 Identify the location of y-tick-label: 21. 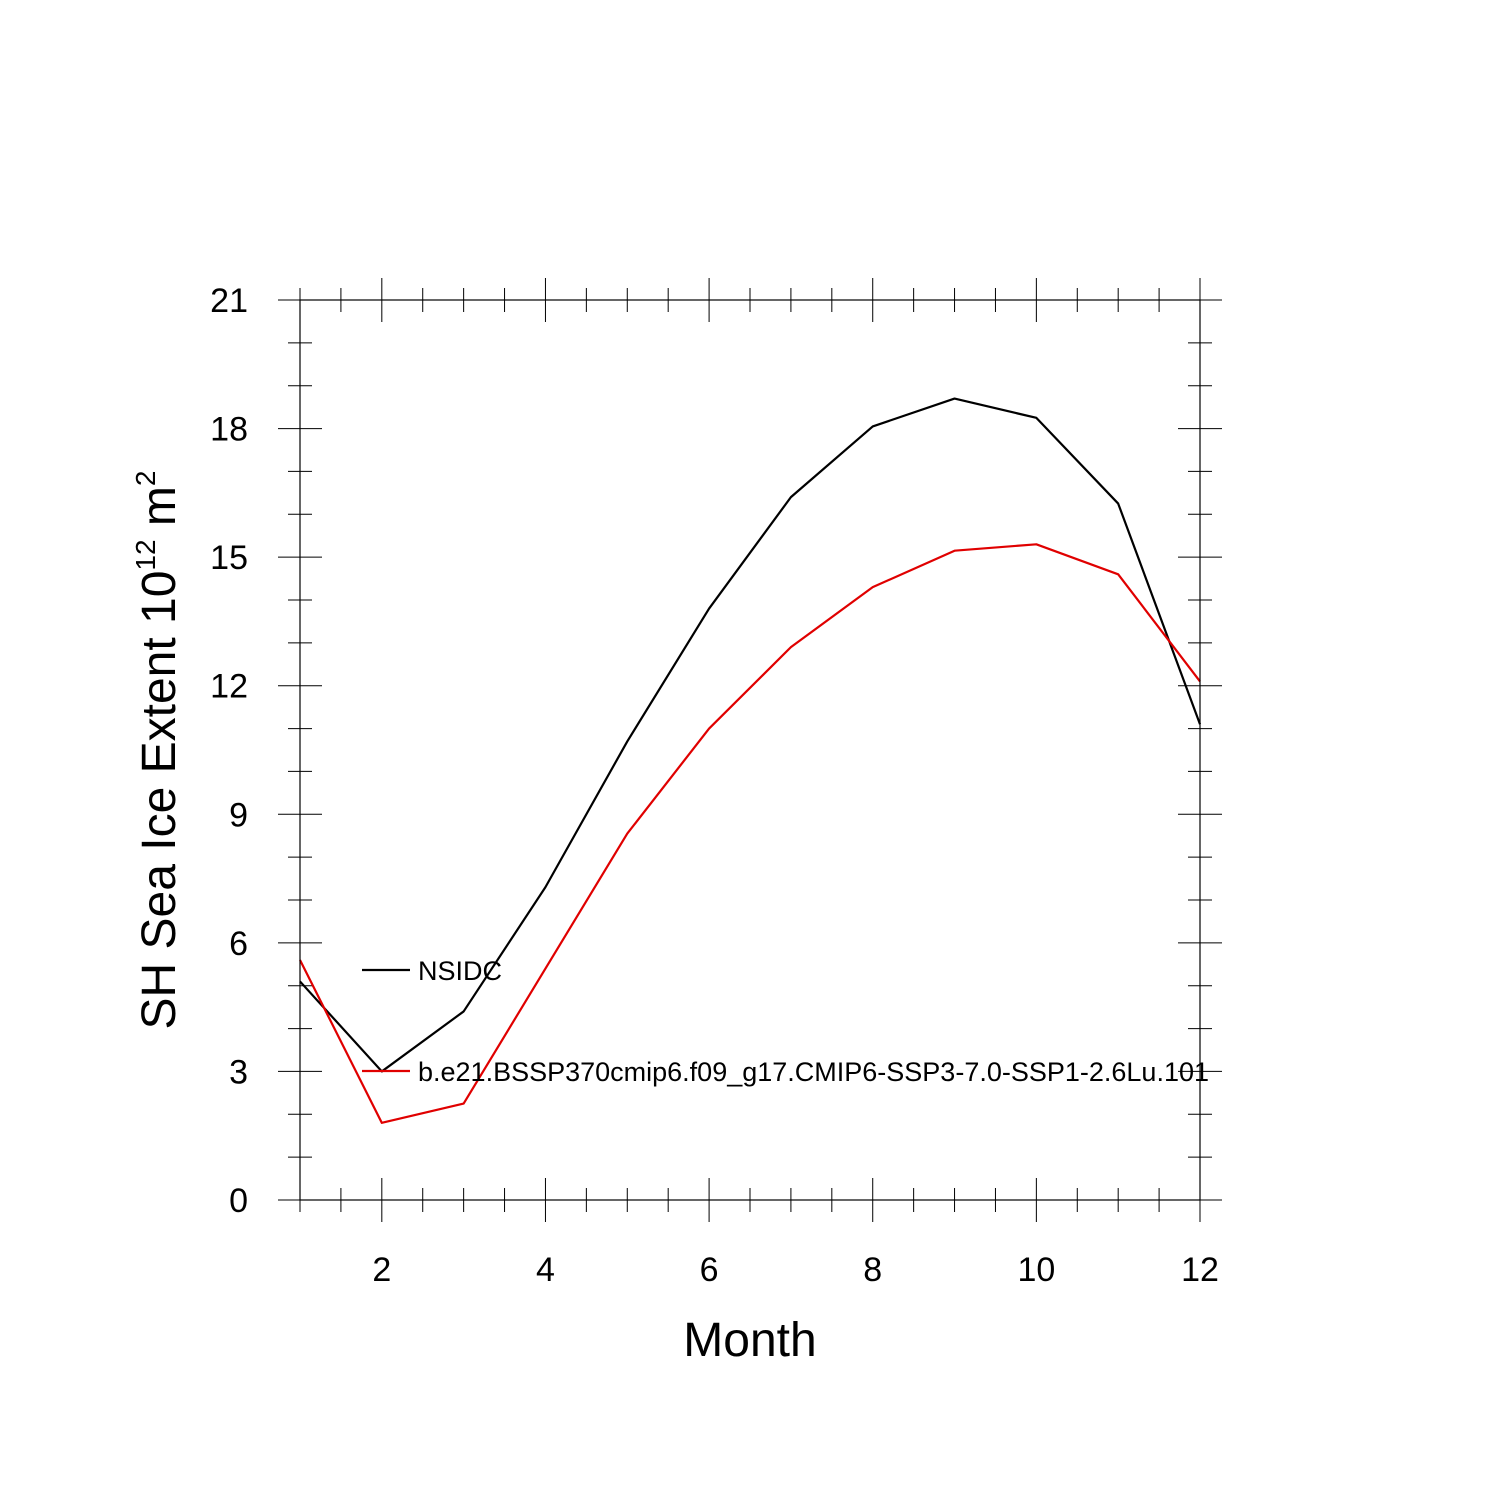
(229, 301).